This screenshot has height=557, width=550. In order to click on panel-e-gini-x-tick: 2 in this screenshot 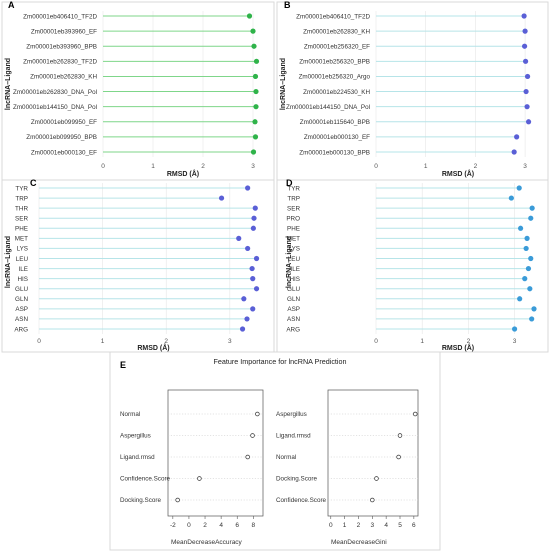, I will do `click(359, 525)`.